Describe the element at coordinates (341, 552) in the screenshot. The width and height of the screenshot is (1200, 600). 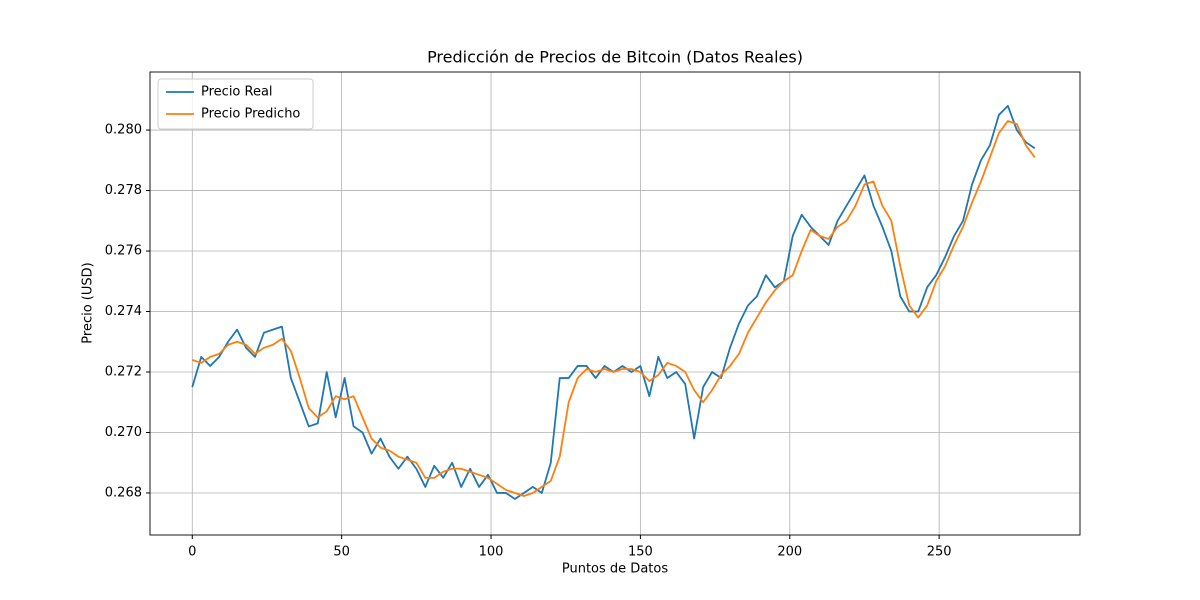
I see `x-tick-label: 50` at that location.